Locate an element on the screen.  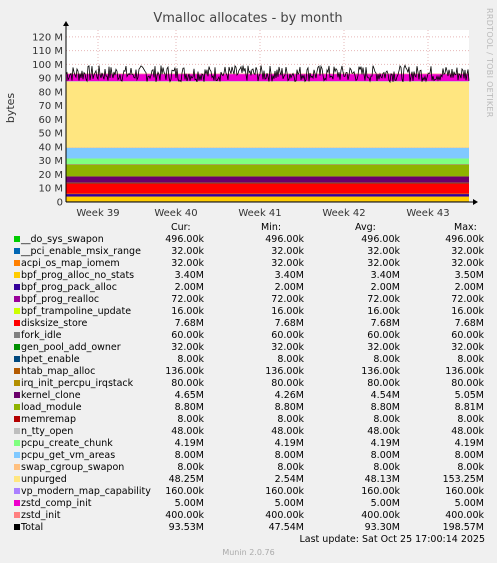
legend-min-value: 160.00k is located at coordinates (284, 491).